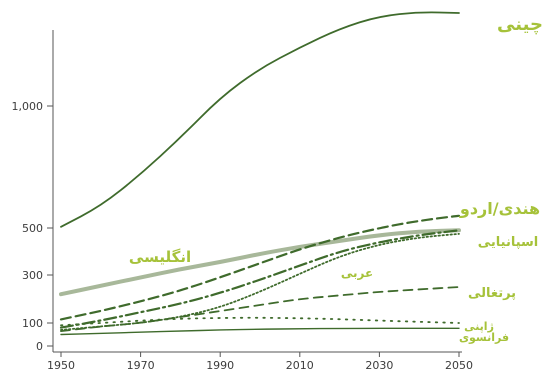 The width and height of the screenshot is (550, 374). Describe the element at coordinates (32, 323) in the screenshot. I see `y-tick-label: 100` at that location.